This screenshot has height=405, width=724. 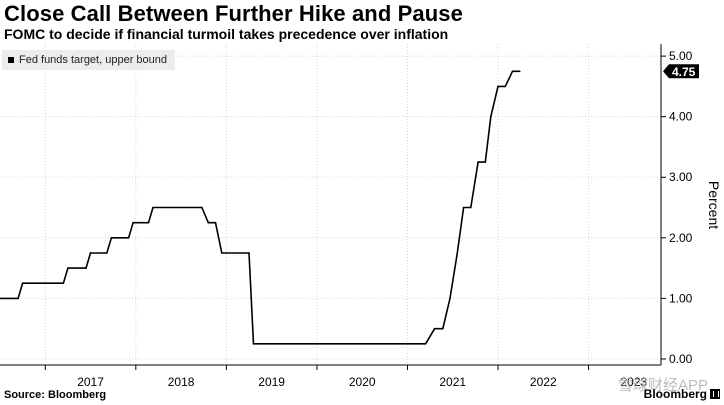 I want to click on y-tick-label: 4.00, so click(x=681, y=117).